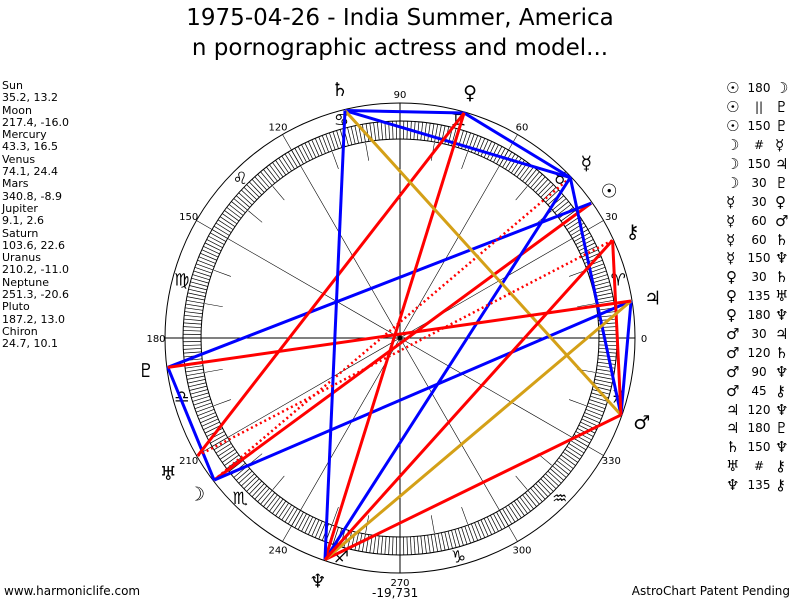  I want to click on saturn-icon: ♄, so click(782, 239).